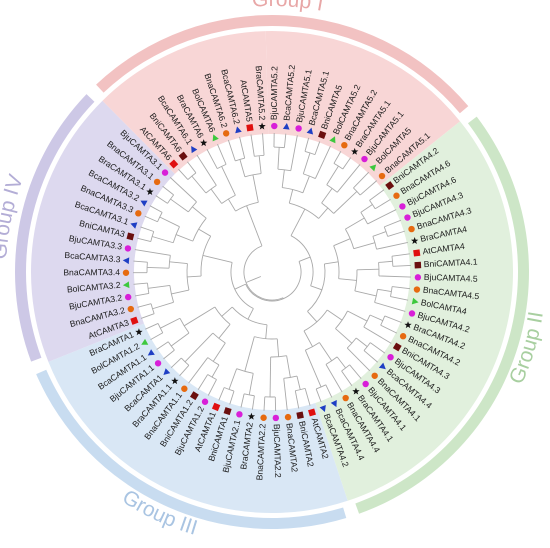 This screenshot has height=548, width=550. I want to click on leaf-marker-bol, so click(332, 140).